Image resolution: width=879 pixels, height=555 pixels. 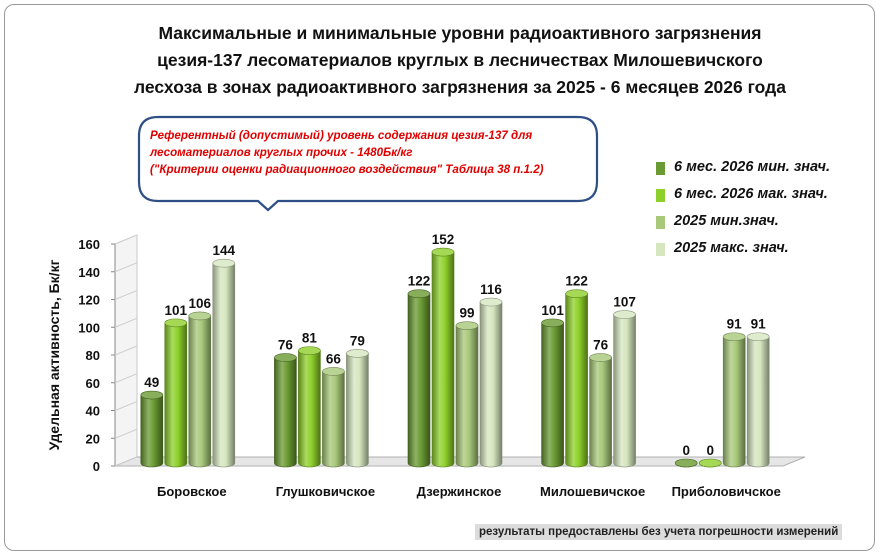 I want to click on y-tick-label: 0, so click(x=96, y=466).